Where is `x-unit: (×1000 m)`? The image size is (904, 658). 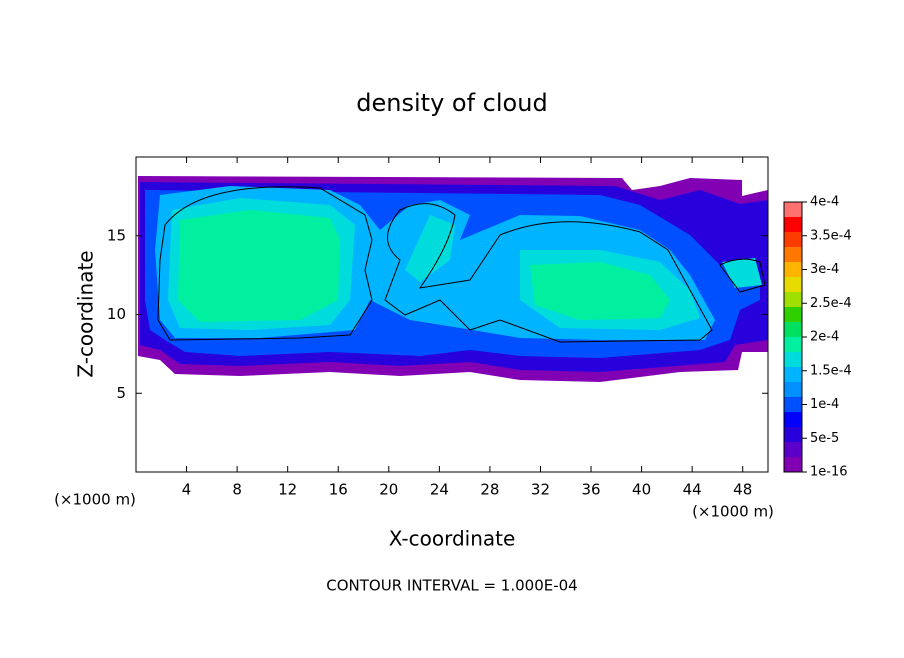 x-unit: (×1000 m) is located at coordinates (733, 512).